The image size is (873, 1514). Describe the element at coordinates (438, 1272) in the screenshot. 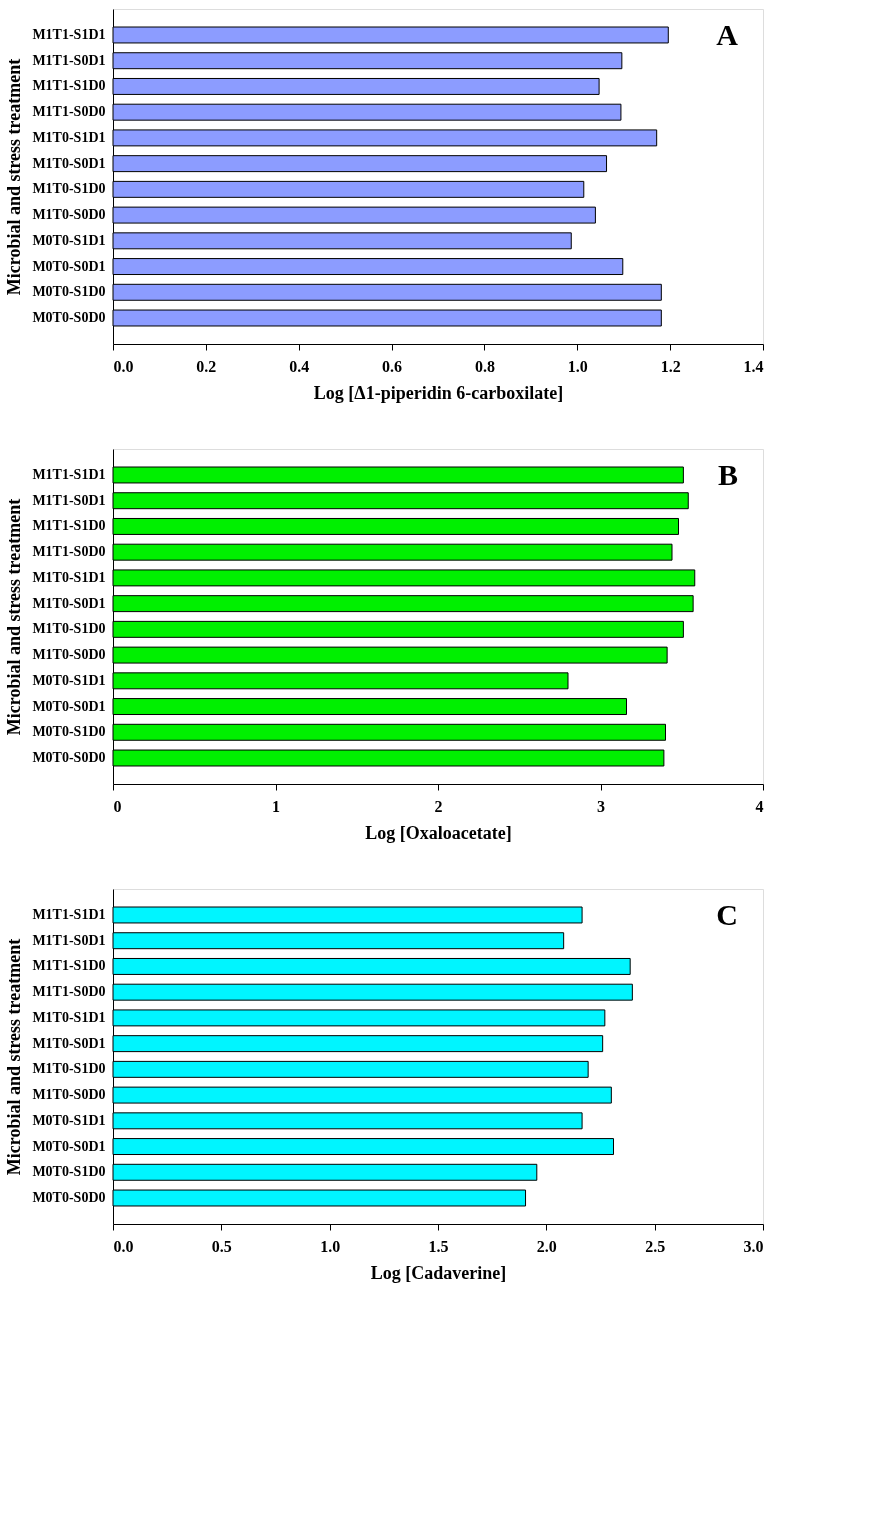

I see `x-axis-title: Log [Cadaverine]` at that location.